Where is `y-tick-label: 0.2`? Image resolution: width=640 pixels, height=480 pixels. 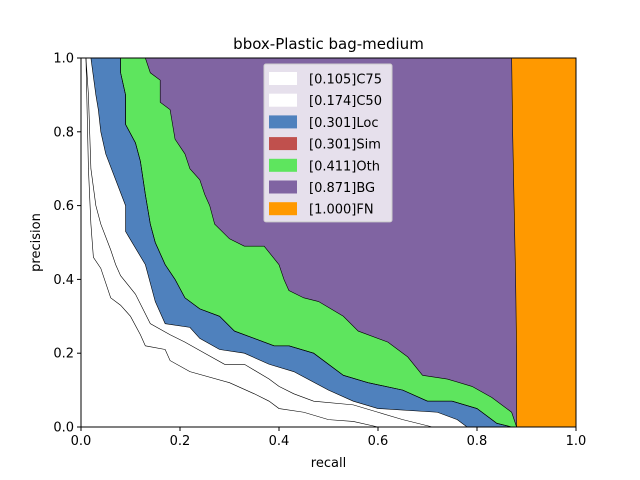 y-tick-label: 0.2 is located at coordinates (63, 354).